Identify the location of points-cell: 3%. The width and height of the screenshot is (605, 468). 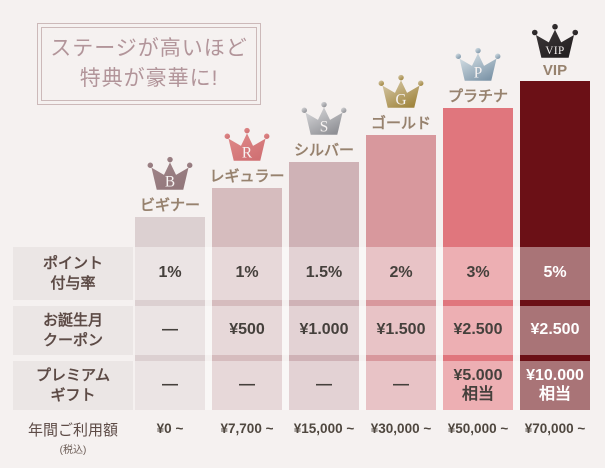
(478, 273).